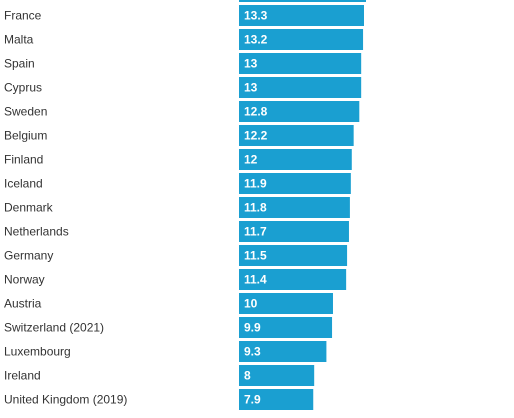 This screenshot has height=418, width=514. Describe the element at coordinates (22, 376) in the screenshot. I see `category-label: Ireland` at that location.